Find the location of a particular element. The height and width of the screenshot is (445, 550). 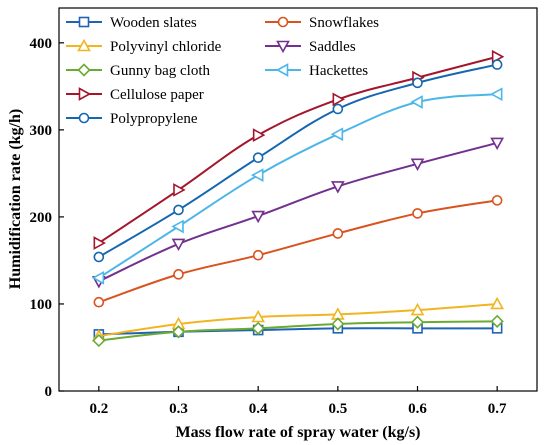

legend-item: Snowflakes is located at coordinates (322, 23).